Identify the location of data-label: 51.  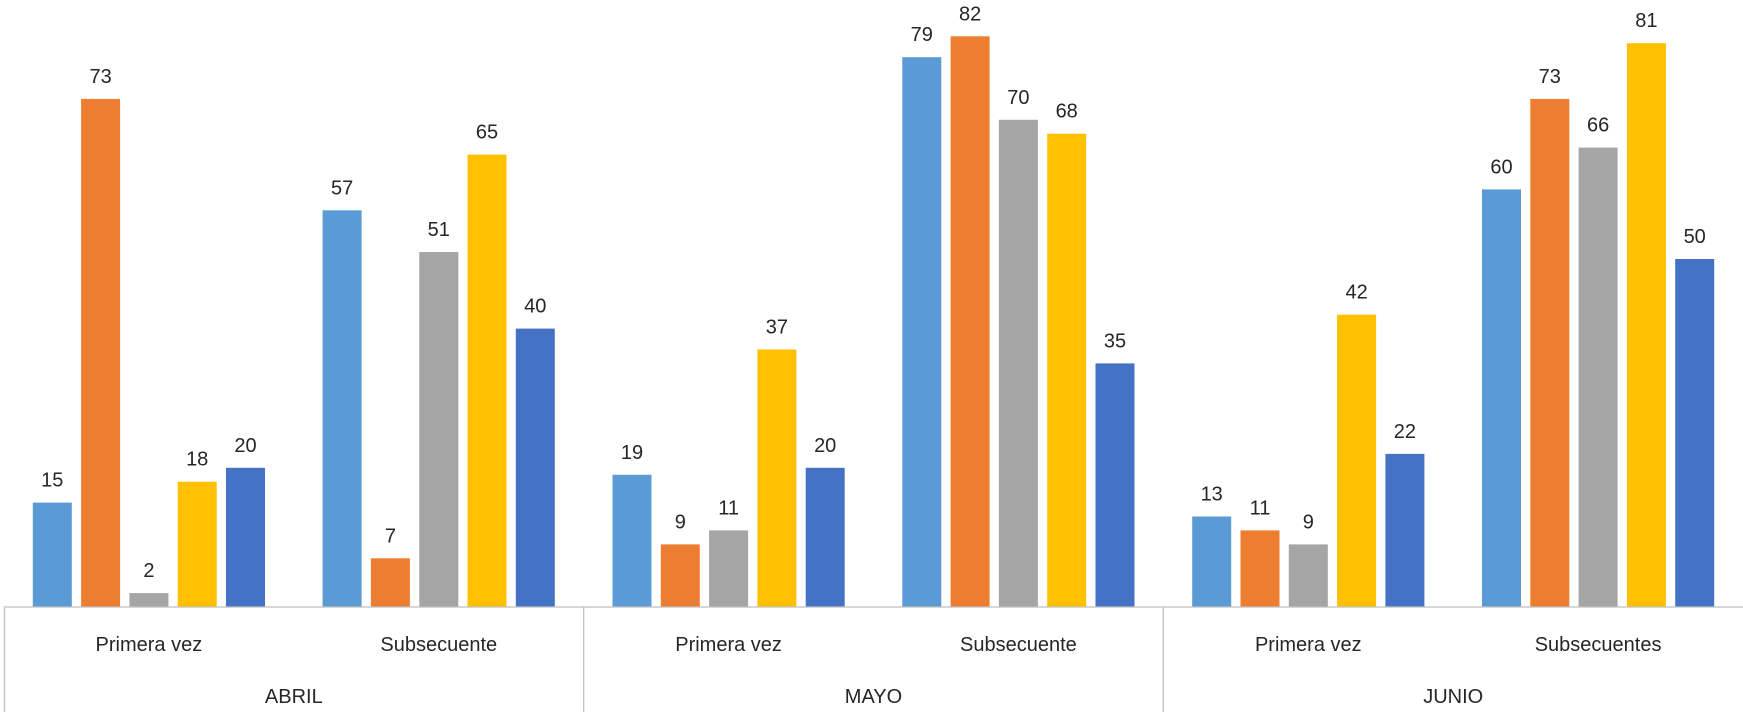
(439, 230).